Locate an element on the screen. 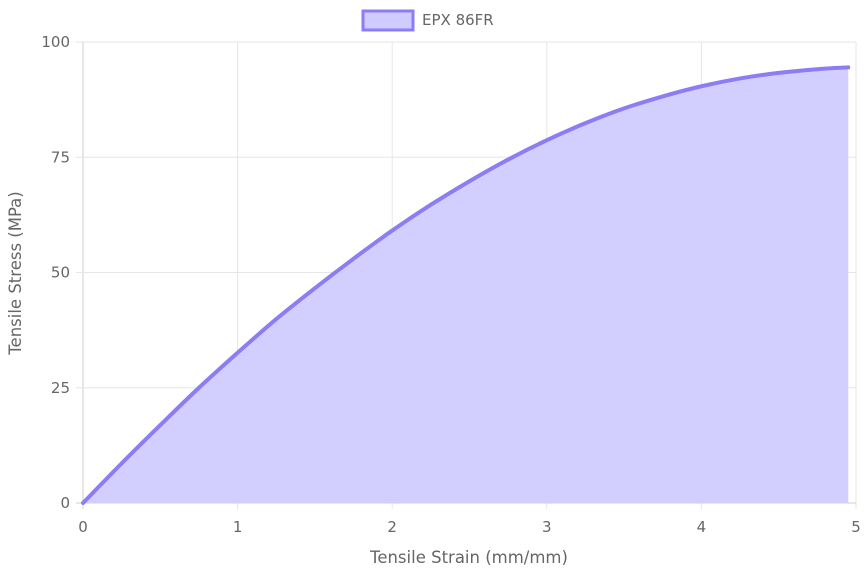  x-tick-label: 4 is located at coordinates (702, 527).